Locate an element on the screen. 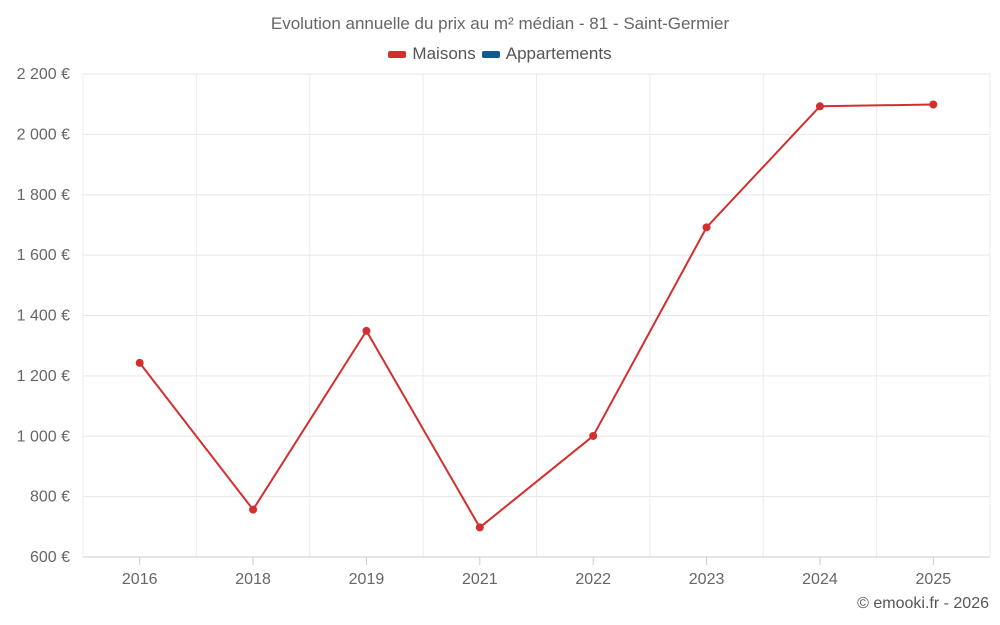  credit-text: © emooki.fr - 2026 is located at coordinates (923, 603).